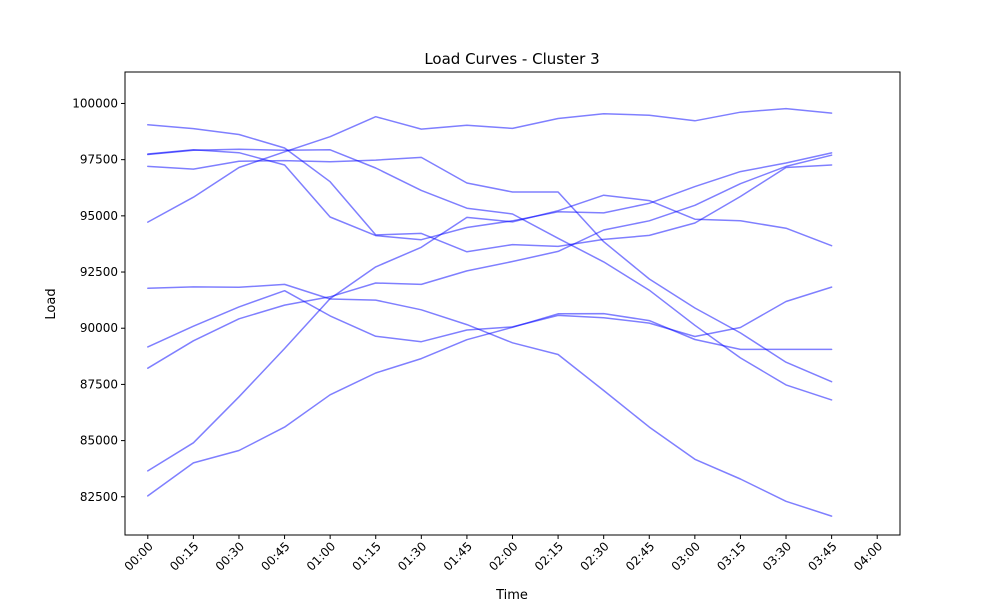 This screenshot has width=1000, height=600. I want to click on x-tick-label: 00:15, so click(184, 556).